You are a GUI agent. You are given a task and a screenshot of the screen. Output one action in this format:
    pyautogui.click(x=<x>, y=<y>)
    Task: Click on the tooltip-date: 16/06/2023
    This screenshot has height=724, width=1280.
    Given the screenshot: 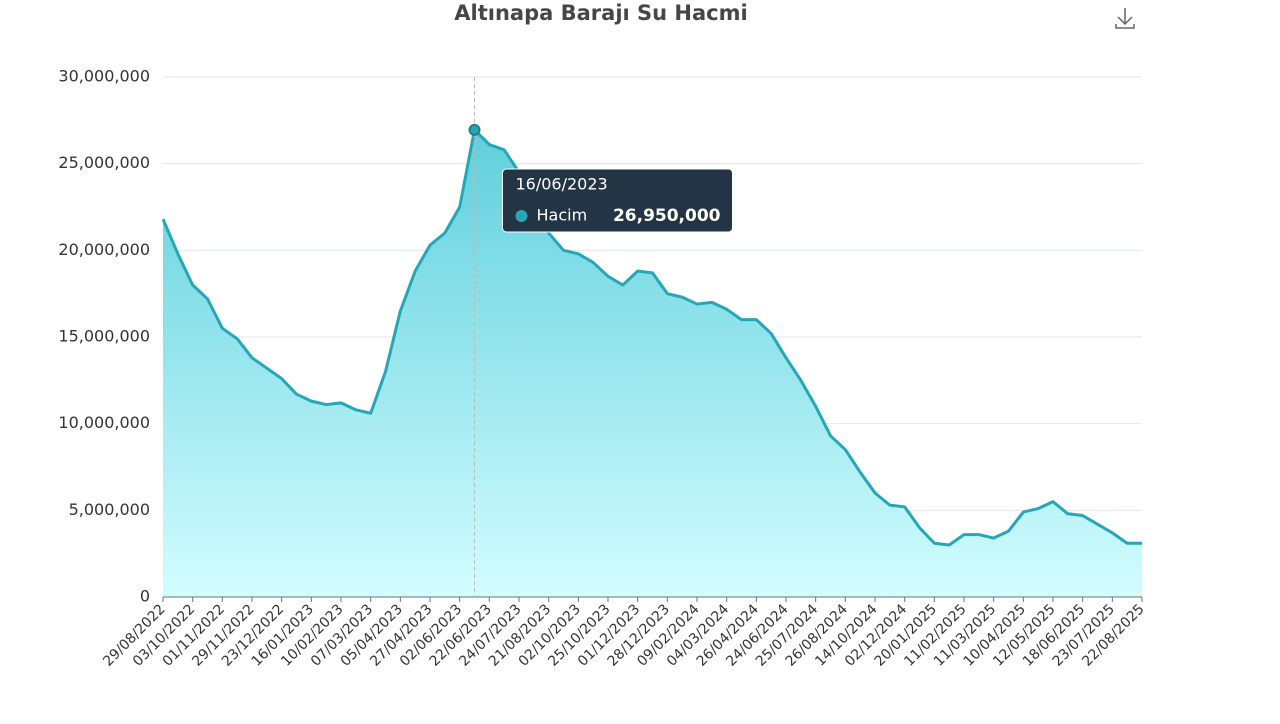 What is the action you would take?
    pyautogui.click(x=562, y=184)
    